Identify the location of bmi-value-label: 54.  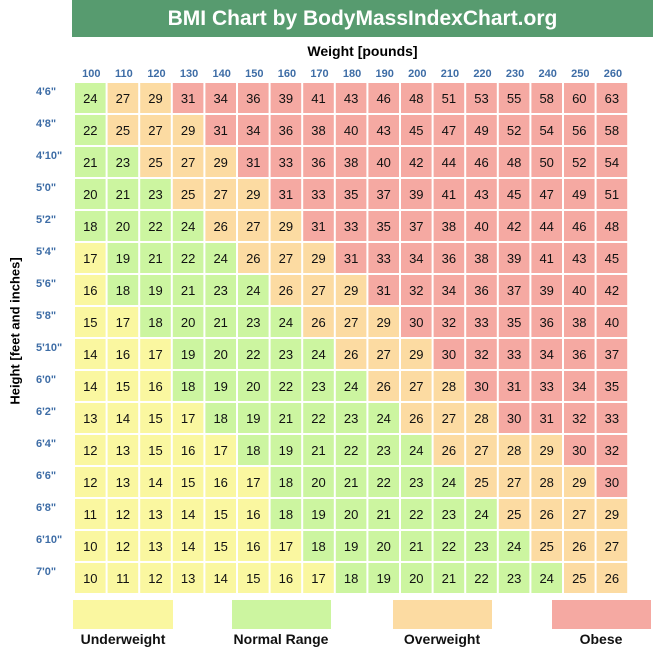
(546, 130).